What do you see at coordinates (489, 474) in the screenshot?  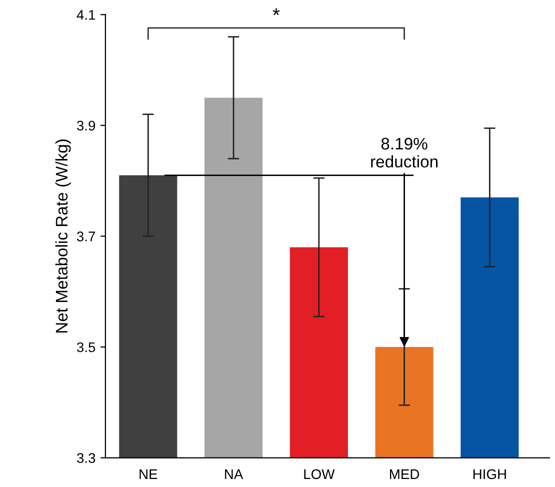 I see `x-tick-label: HIGH` at bounding box center [489, 474].